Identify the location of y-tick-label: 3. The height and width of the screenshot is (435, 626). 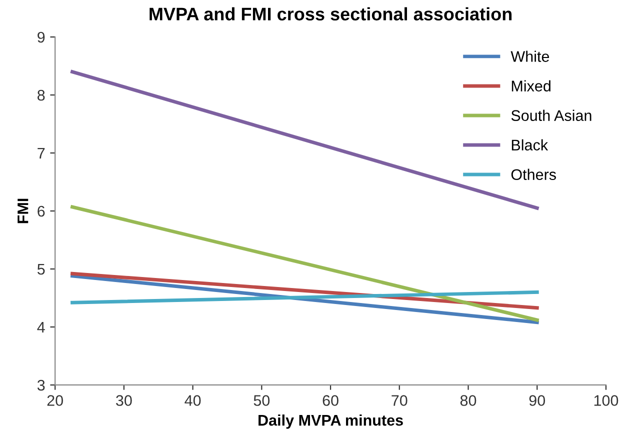
(41, 385).